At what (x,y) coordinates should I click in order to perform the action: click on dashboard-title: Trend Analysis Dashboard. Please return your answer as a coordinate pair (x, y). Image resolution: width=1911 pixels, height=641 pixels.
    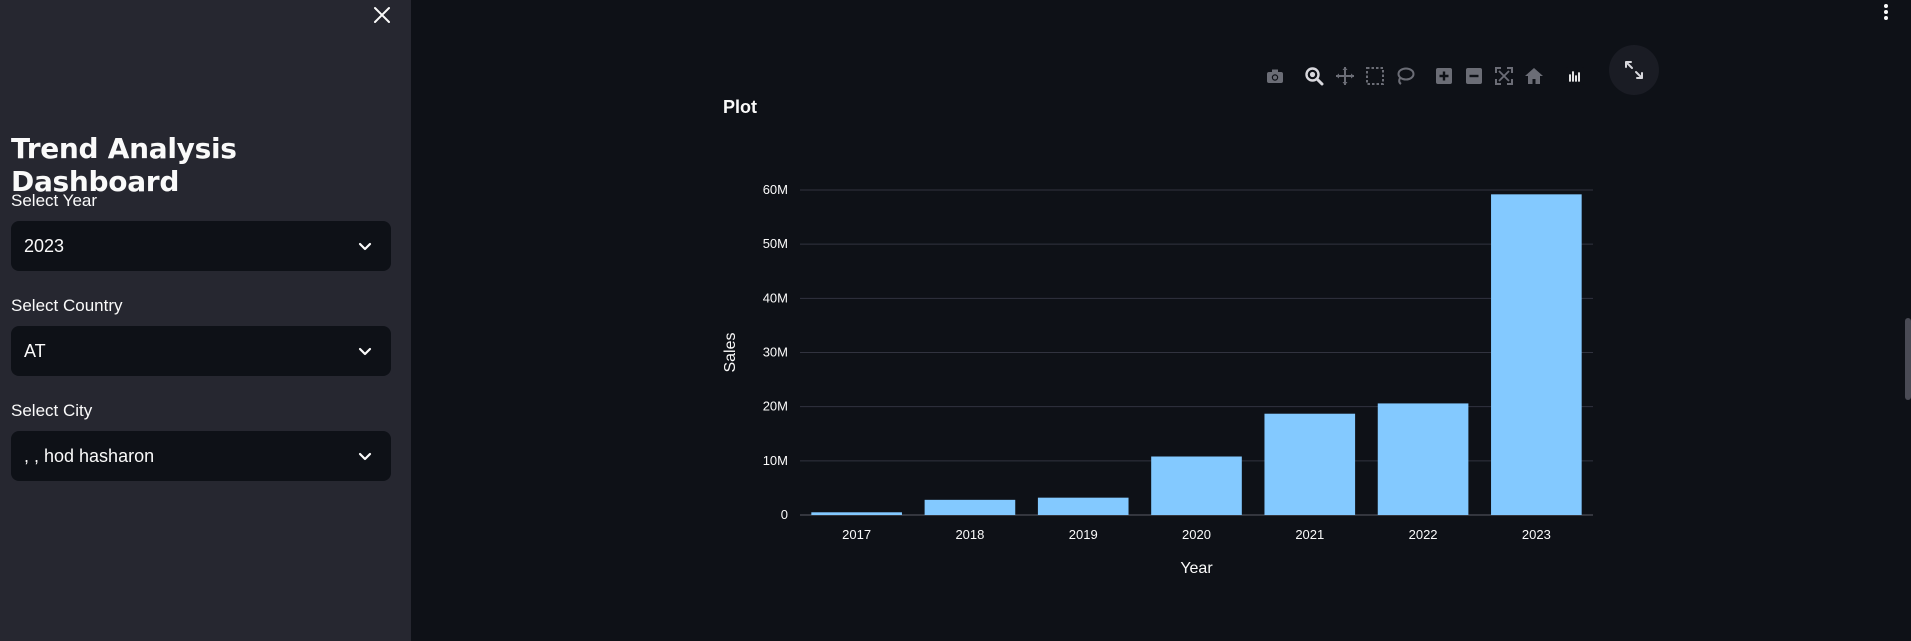
    Looking at the image, I should click on (124, 165).